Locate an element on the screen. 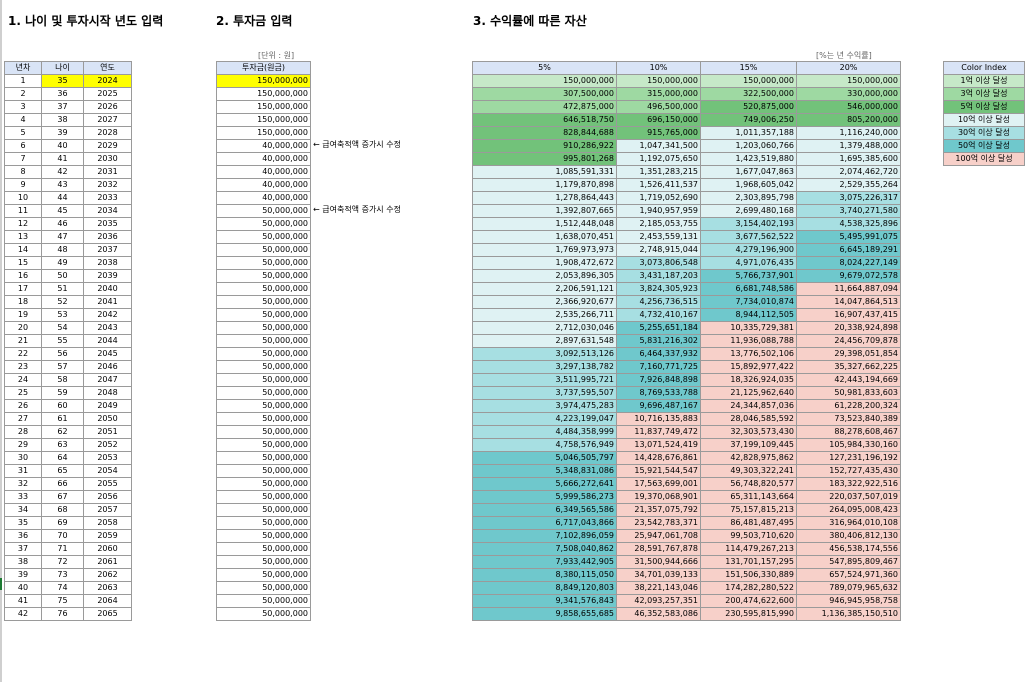 This screenshot has height=682, width=1028. asset-cell: 1,695,385,600 is located at coordinates (848, 159).